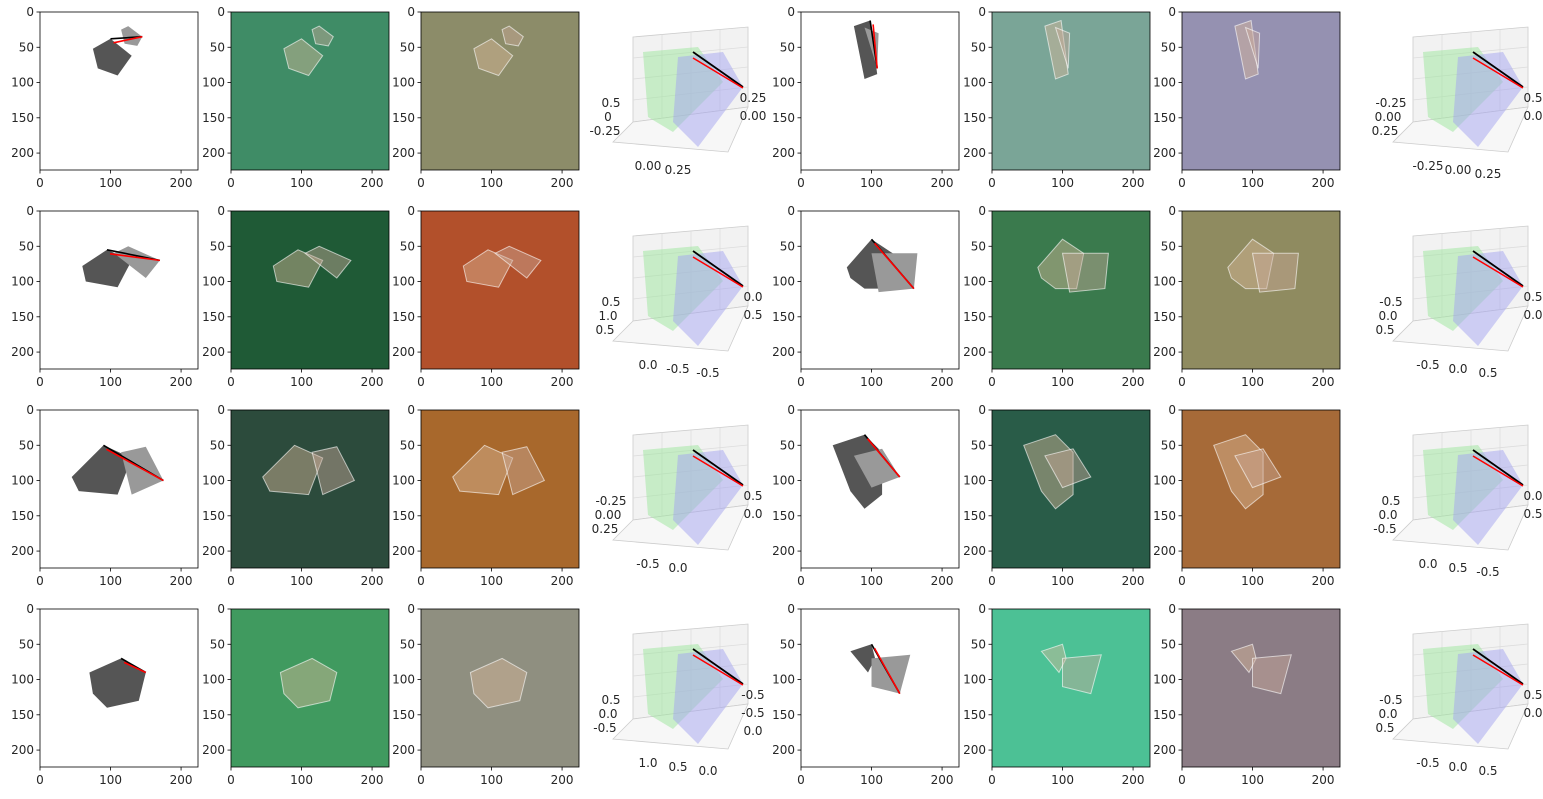 Image resolution: width=1543 pixels, height=799 pixels. I want to click on 3d-tick-label: -0.25, so click(604, 131).